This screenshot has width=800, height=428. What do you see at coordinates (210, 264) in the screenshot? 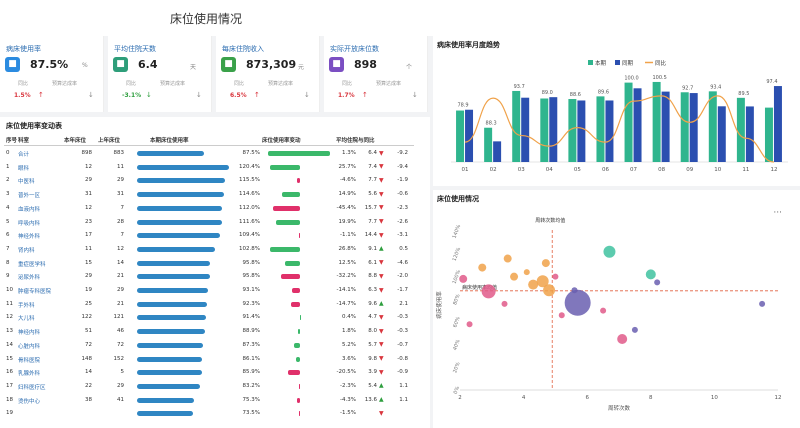
I see `table-row: 8 重症医学科 15 14 95.8% 12.5% 6.1 ▼ -4.6` at bounding box center [210, 264].